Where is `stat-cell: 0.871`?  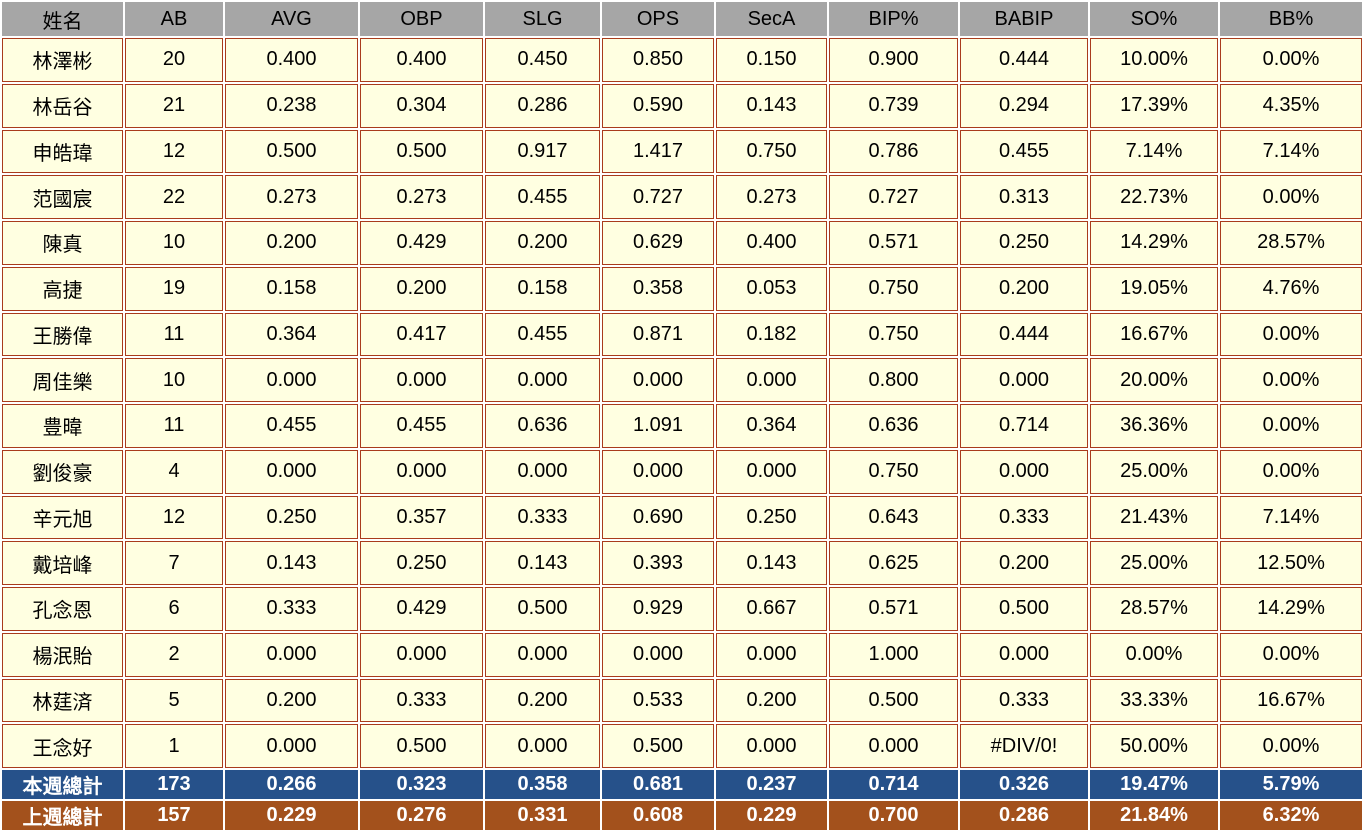
stat-cell: 0.871 is located at coordinates (658, 334).